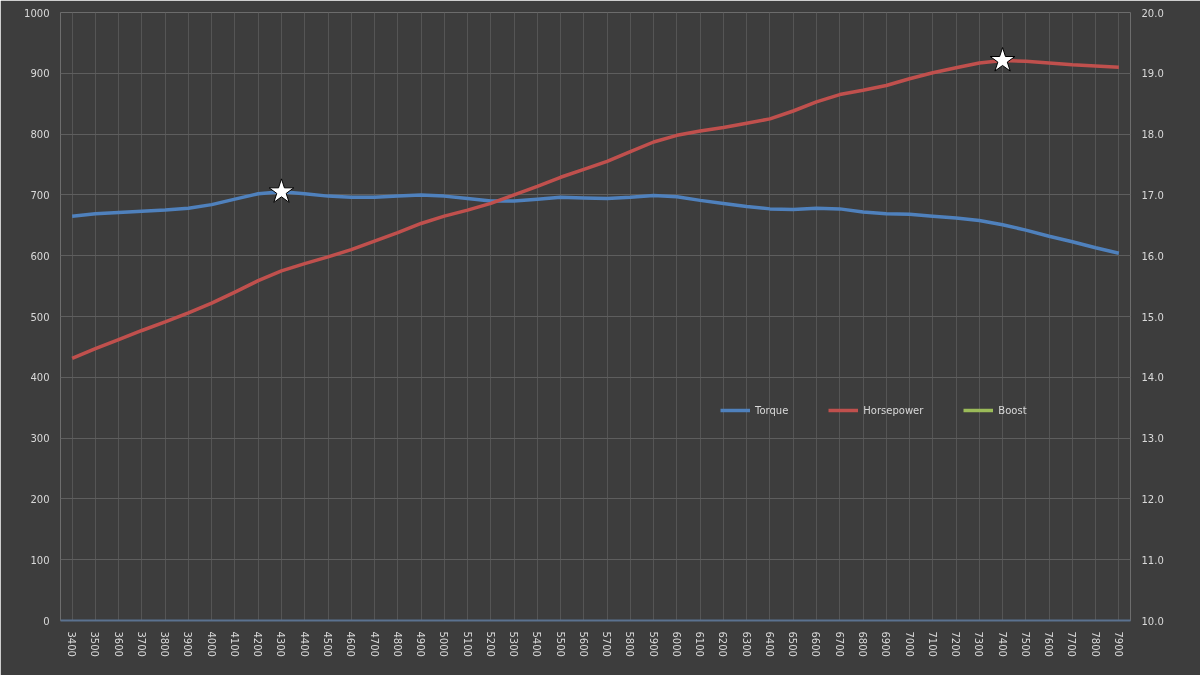 This screenshot has height=675, width=1200. I want to click on y2-tick-label: 13.0, so click(1152, 439).